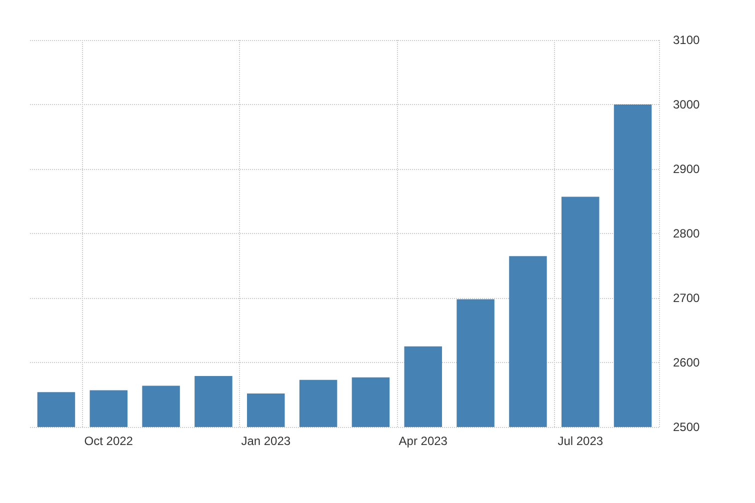 The image size is (755, 503). I want to click on x-tick-label: Jul 2023, so click(581, 441).